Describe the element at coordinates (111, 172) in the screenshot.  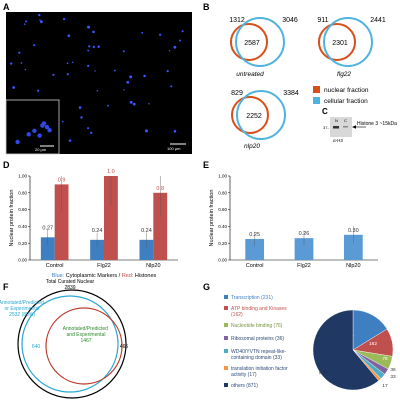
I see `data-label: 1.0` at that location.